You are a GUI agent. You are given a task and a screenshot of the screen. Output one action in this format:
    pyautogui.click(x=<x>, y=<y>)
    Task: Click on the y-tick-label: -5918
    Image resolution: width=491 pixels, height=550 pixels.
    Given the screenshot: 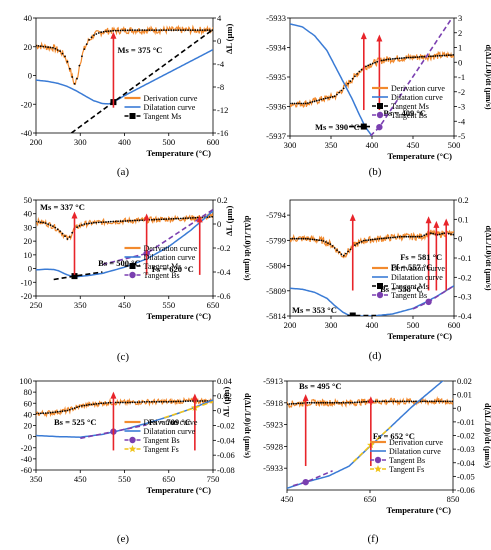 What is the action you would take?
    pyautogui.click(x=273, y=403)
    